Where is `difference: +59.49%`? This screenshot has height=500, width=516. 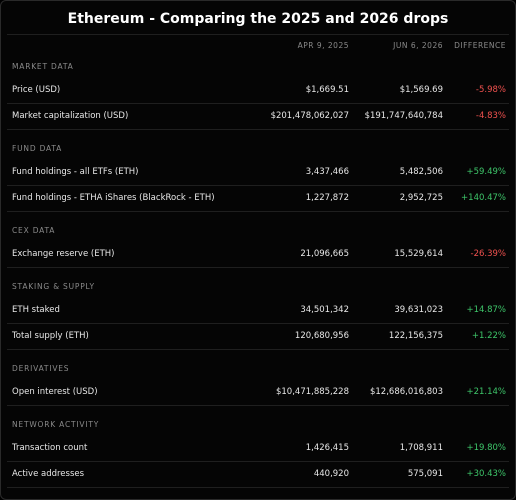
difference: +59.49% is located at coordinates (486, 172).